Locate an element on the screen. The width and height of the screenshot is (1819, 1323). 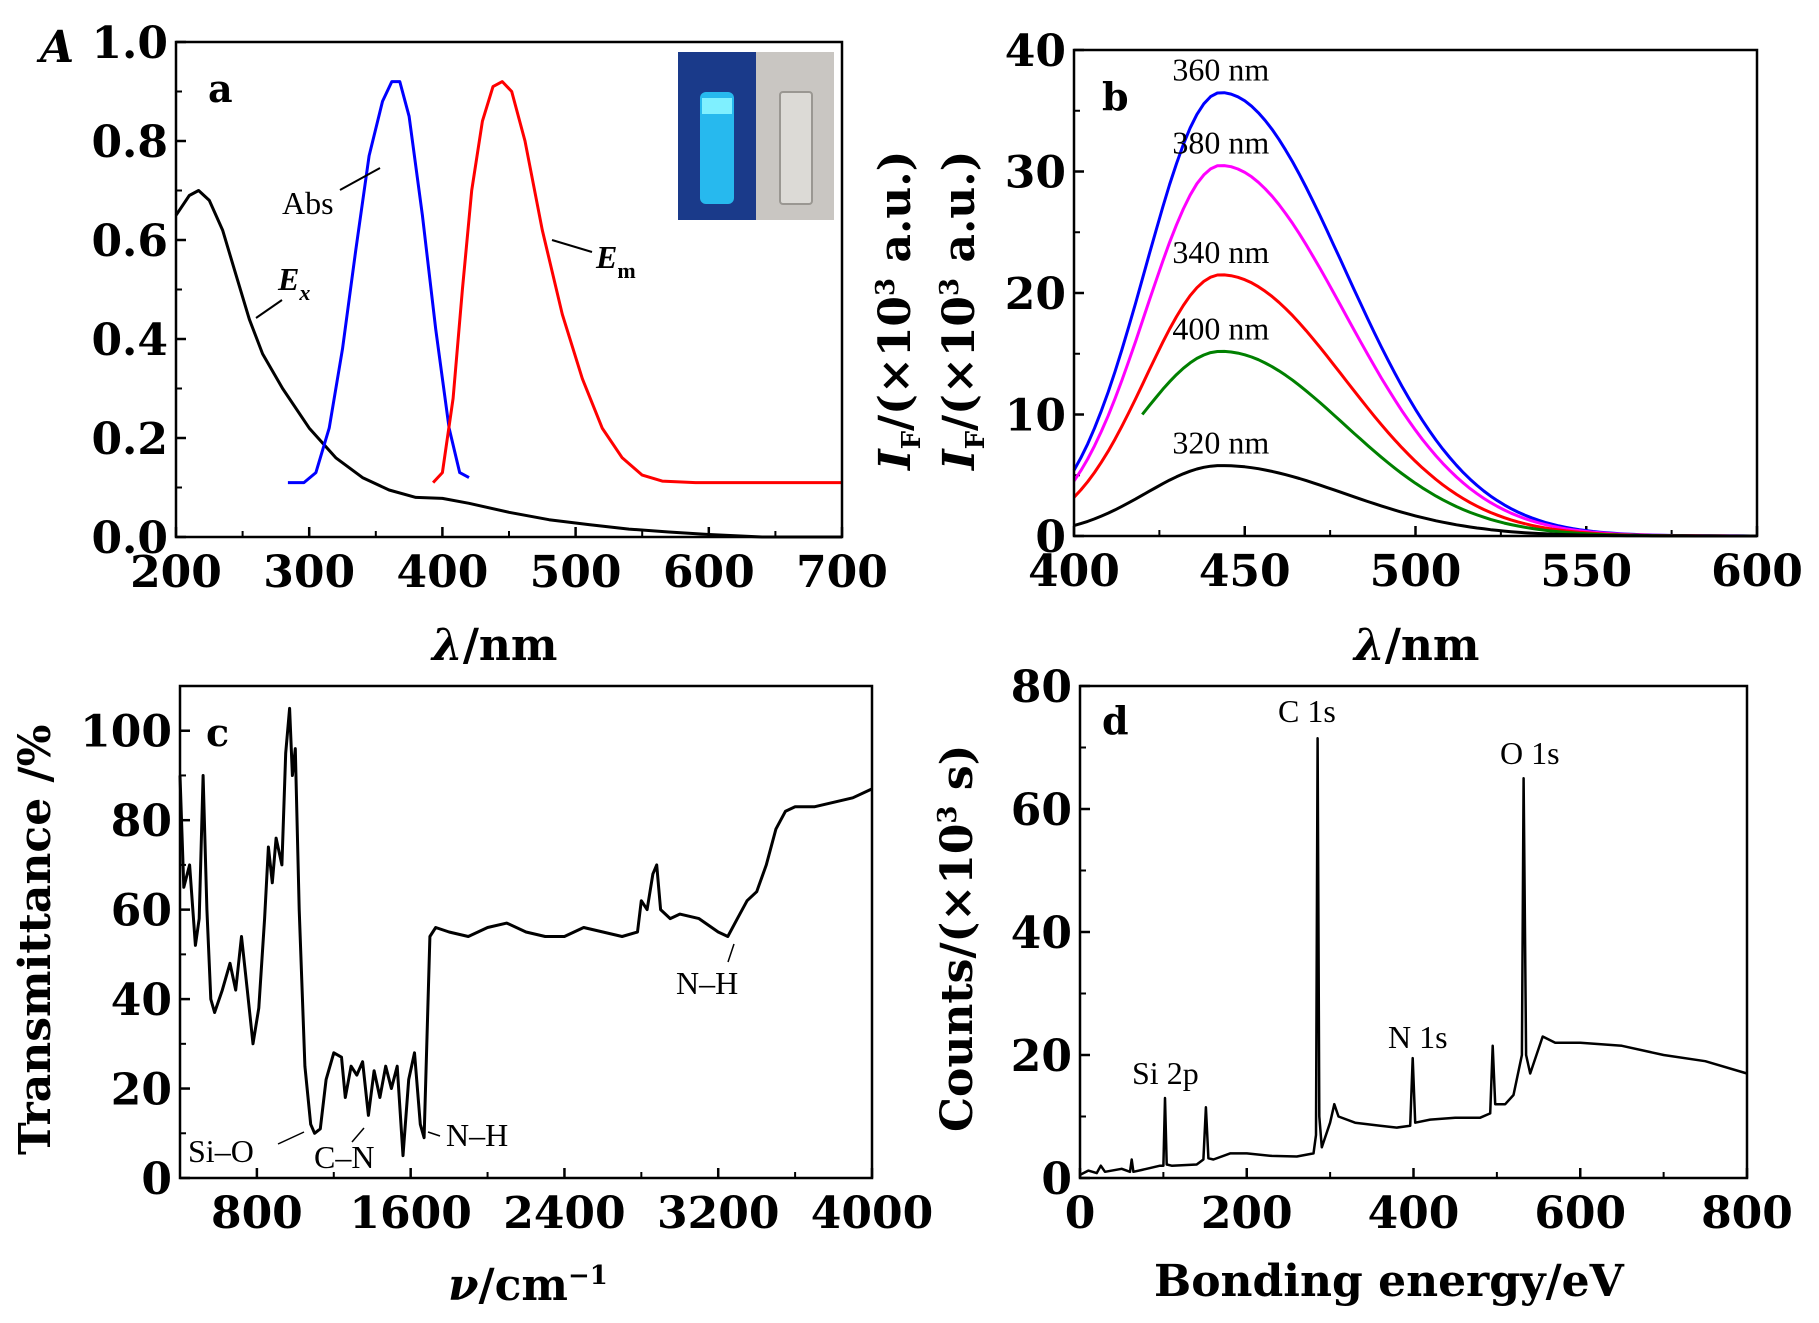
inset-daylight-cuvette is located at coordinates (796, 148).